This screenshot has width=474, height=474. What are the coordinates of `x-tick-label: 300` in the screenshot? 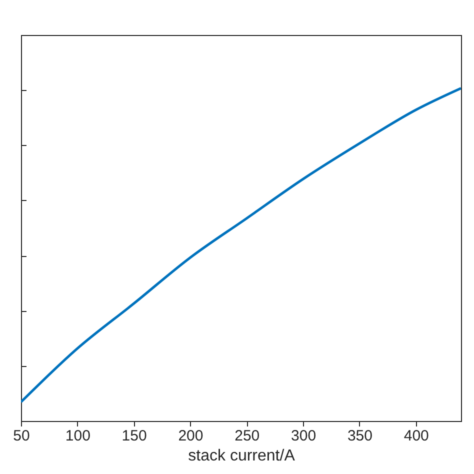 It's located at (303, 436).